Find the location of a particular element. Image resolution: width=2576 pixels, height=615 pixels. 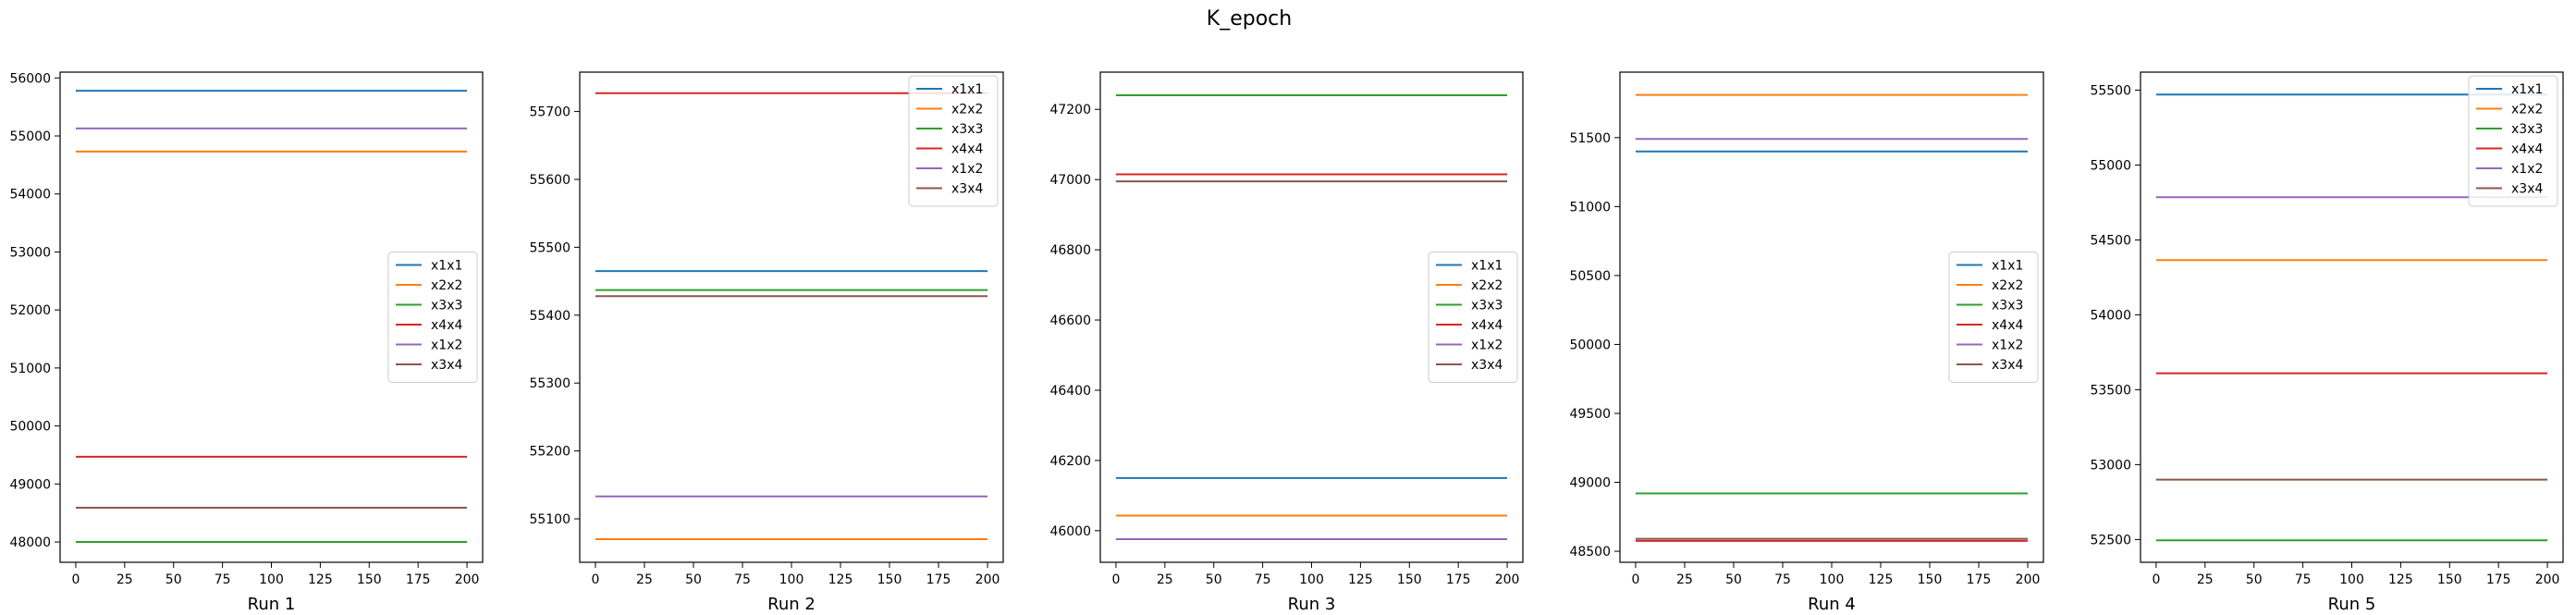

y-tick-label: 55100 is located at coordinates (549, 519).